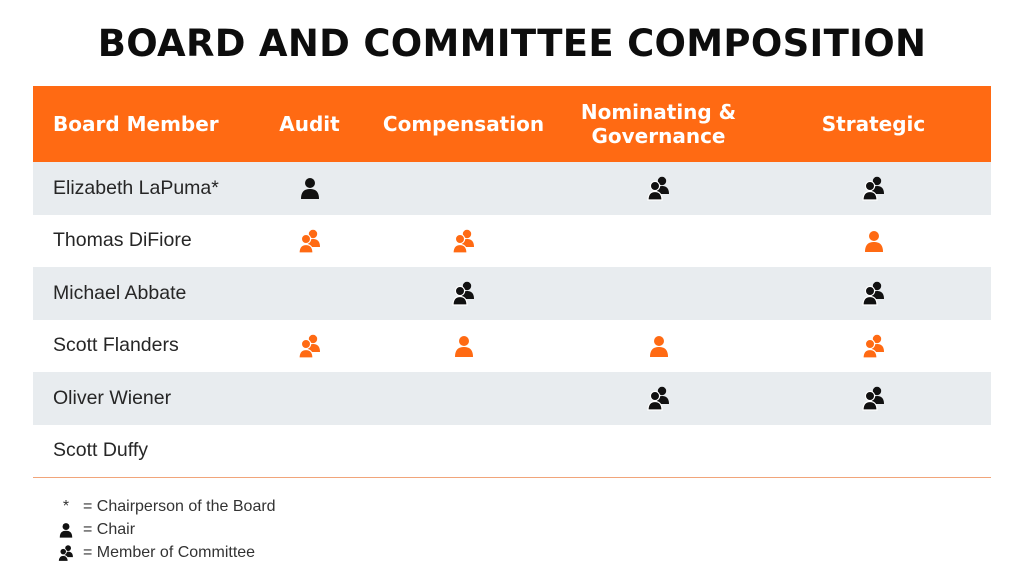  What do you see at coordinates (136, 124) in the screenshot?
I see `header-board-member: Board Member` at bounding box center [136, 124].